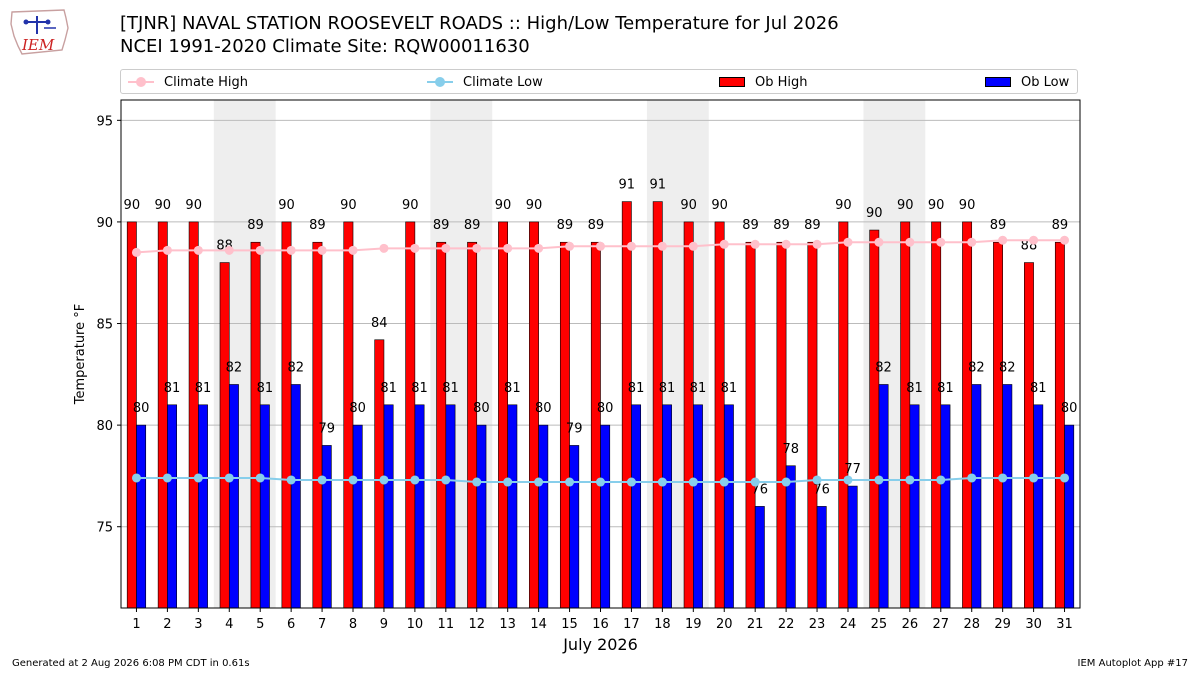  What do you see at coordinates (167, 624) in the screenshot?
I see `x-tick-label: 2` at bounding box center [167, 624].